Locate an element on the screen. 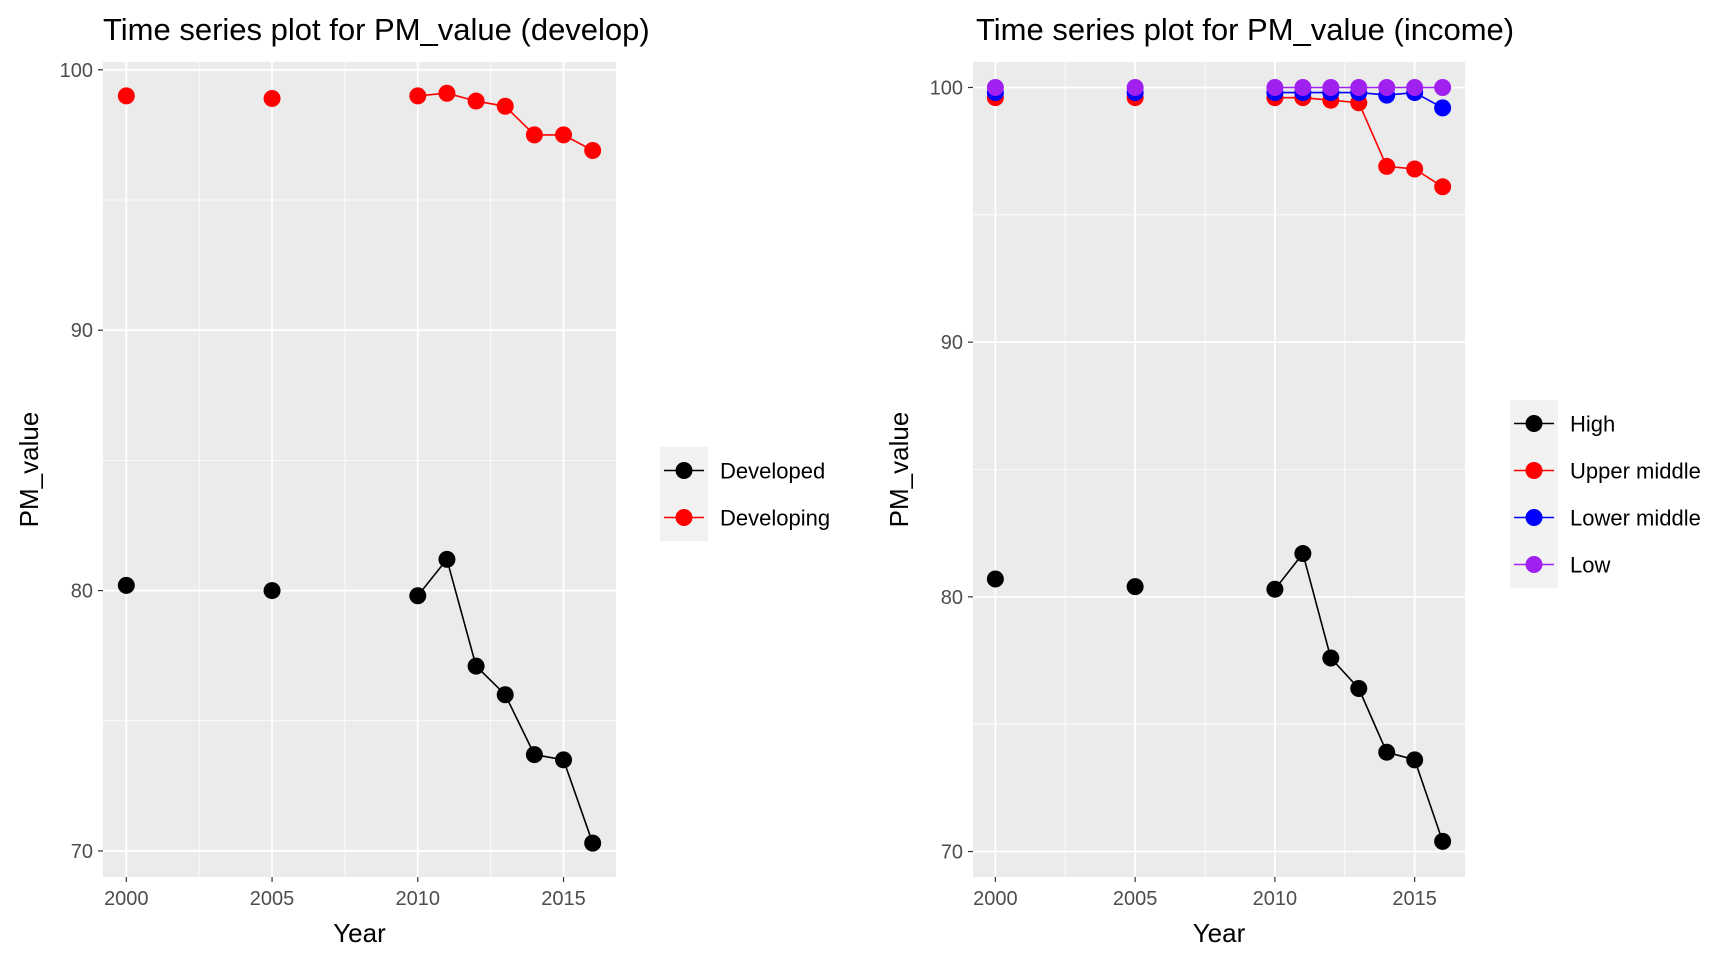 Image resolution: width=1728 pixels, height=960 pixels. legend-label: Upper middle is located at coordinates (1635, 471).